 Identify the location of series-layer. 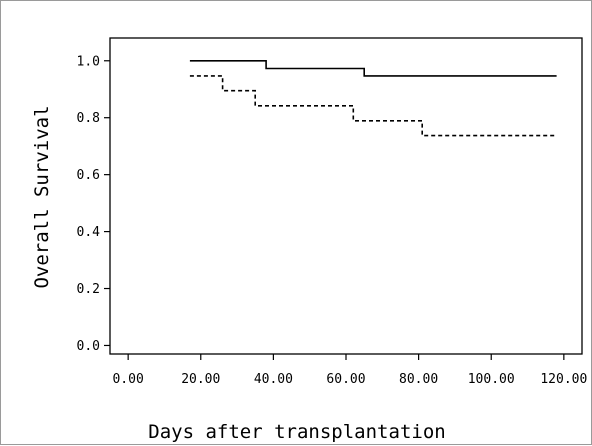
(373, 98).